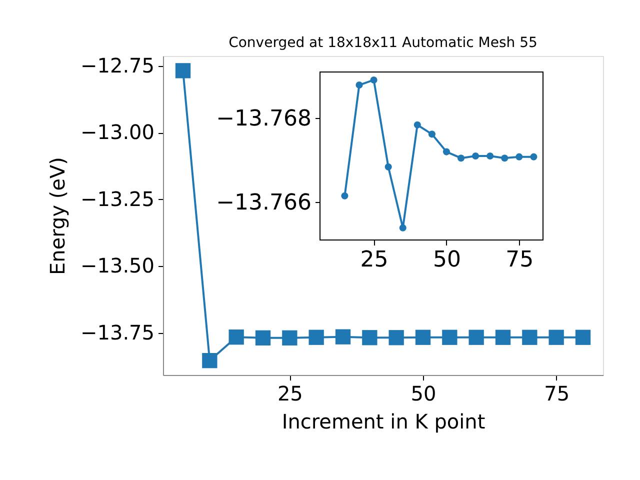 The image size is (640, 480). What do you see at coordinates (383, 42) in the screenshot?
I see `chart-title: Converged at 18x18x11 Automatic Mesh 55` at bounding box center [383, 42].